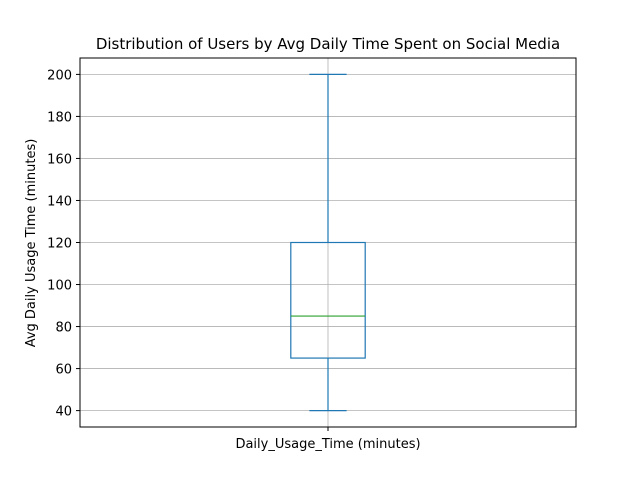 The width and height of the screenshot is (640, 480). Describe the element at coordinates (59, 286) in the screenshot. I see `y-tick-label: 100` at that location.